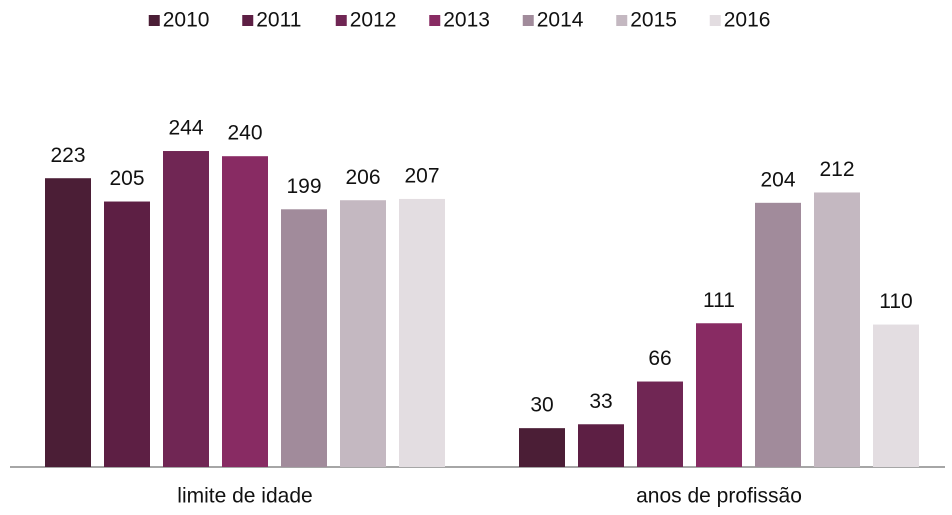  I want to click on data-label: 66, so click(659, 358).